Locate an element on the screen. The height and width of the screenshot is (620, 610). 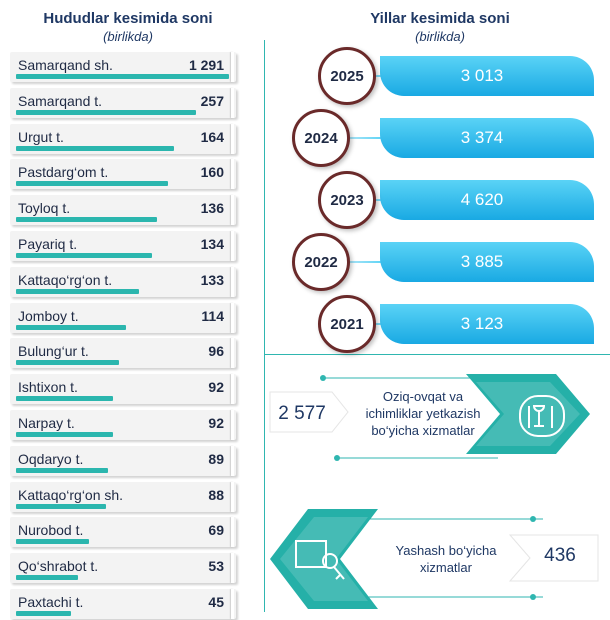
year-badge: 2023 is located at coordinates (347, 200).